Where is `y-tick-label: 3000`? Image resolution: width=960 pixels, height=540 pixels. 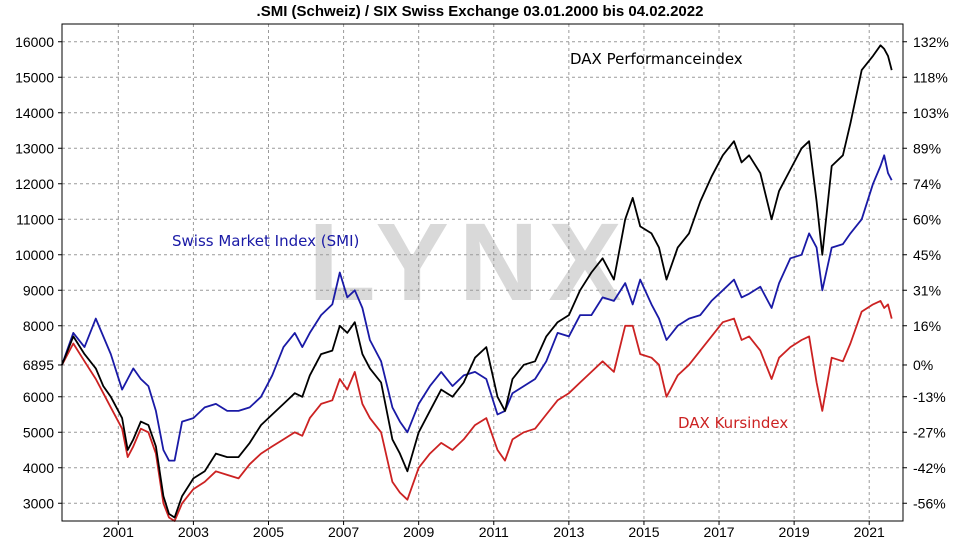 y-tick-label: 3000 is located at coordinates (38, 503).